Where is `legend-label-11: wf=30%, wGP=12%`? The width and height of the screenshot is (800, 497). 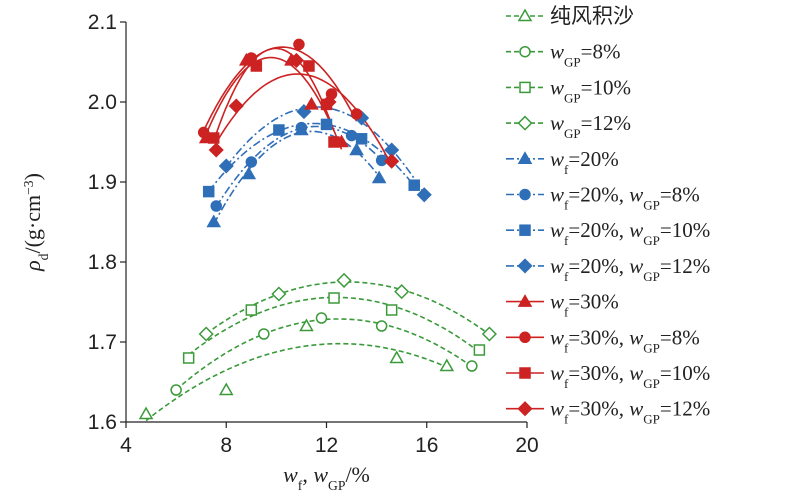 legend-label-11: wf=30%, wGP=12% is located at coordinates (630, 412).